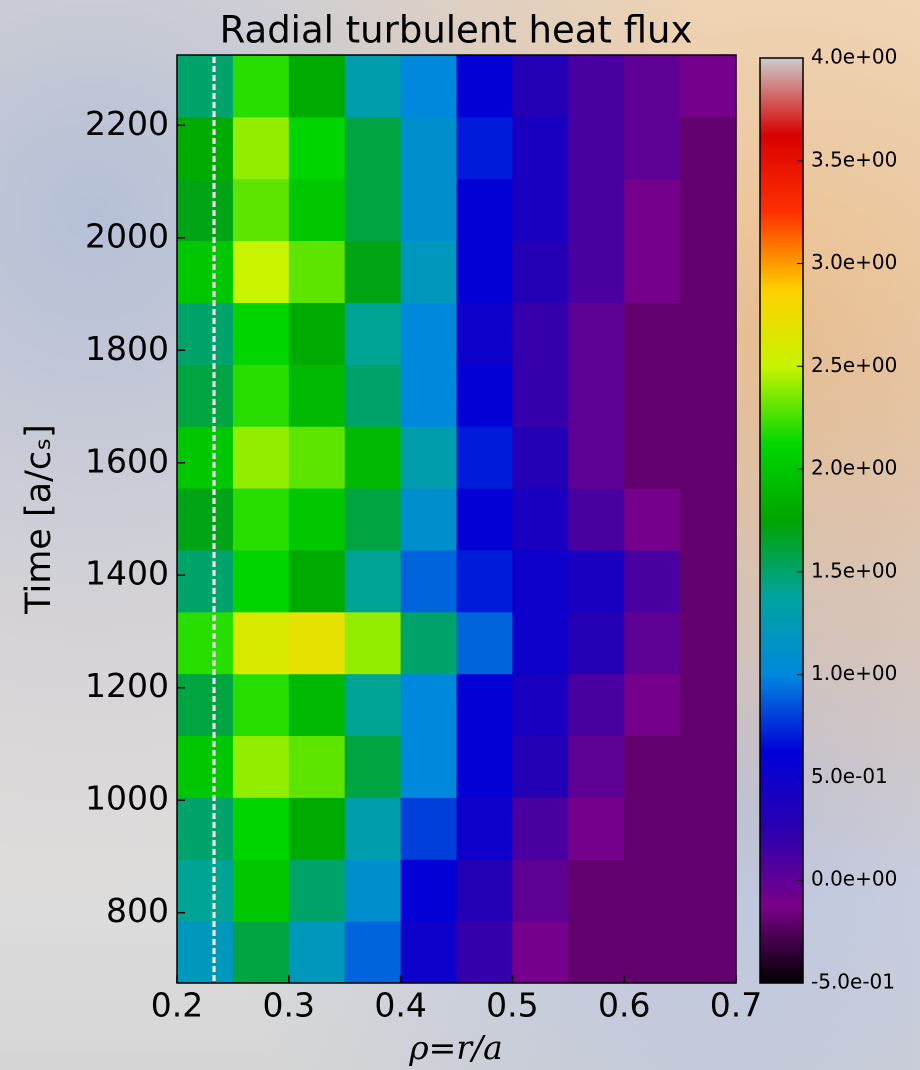  Describe the element at coordinates (854, 570) in the screenshot. I see `colorbar-tick-label: 1.5e+00` at that location.